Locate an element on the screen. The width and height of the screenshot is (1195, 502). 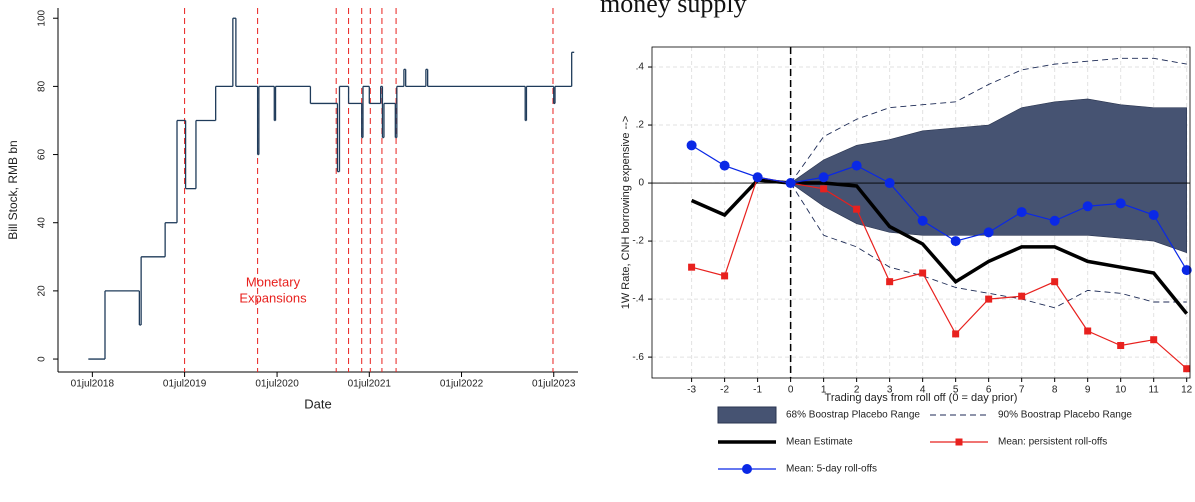
chart-title: money supply is located at coordinates (673, 9).